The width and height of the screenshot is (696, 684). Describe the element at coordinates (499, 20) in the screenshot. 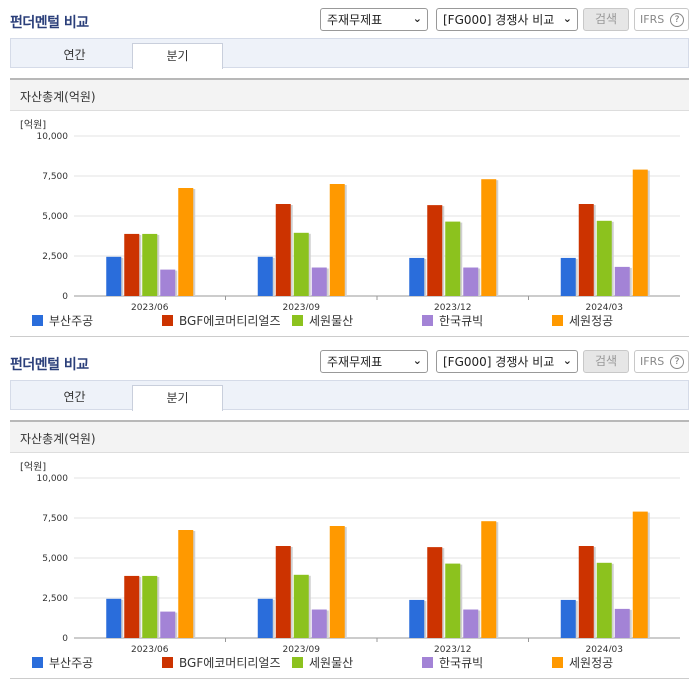

I see `peer-select-value: [FG000] 경쟁사 비교` at that location.